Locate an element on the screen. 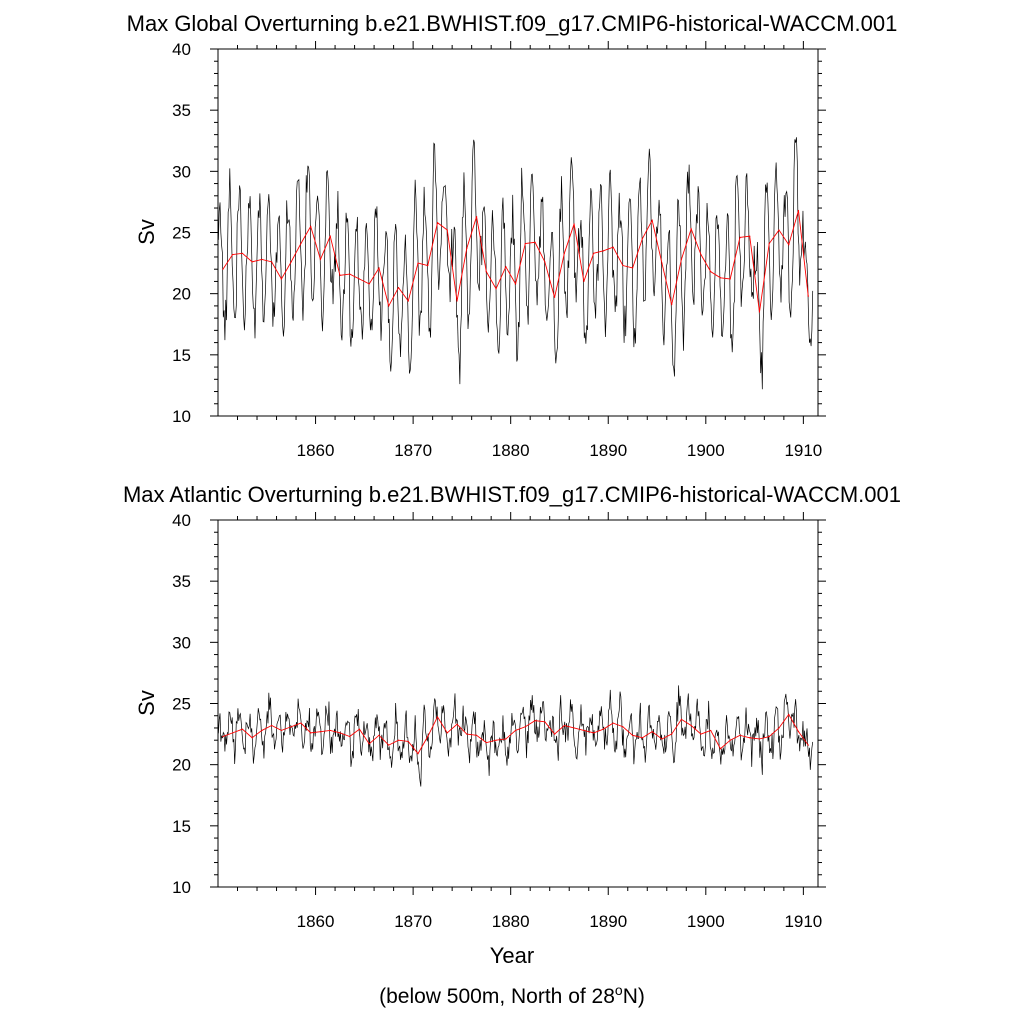  global-y-tick-labels: 10 15 20 25 30 35 40 is located at coordinates (181, 233).